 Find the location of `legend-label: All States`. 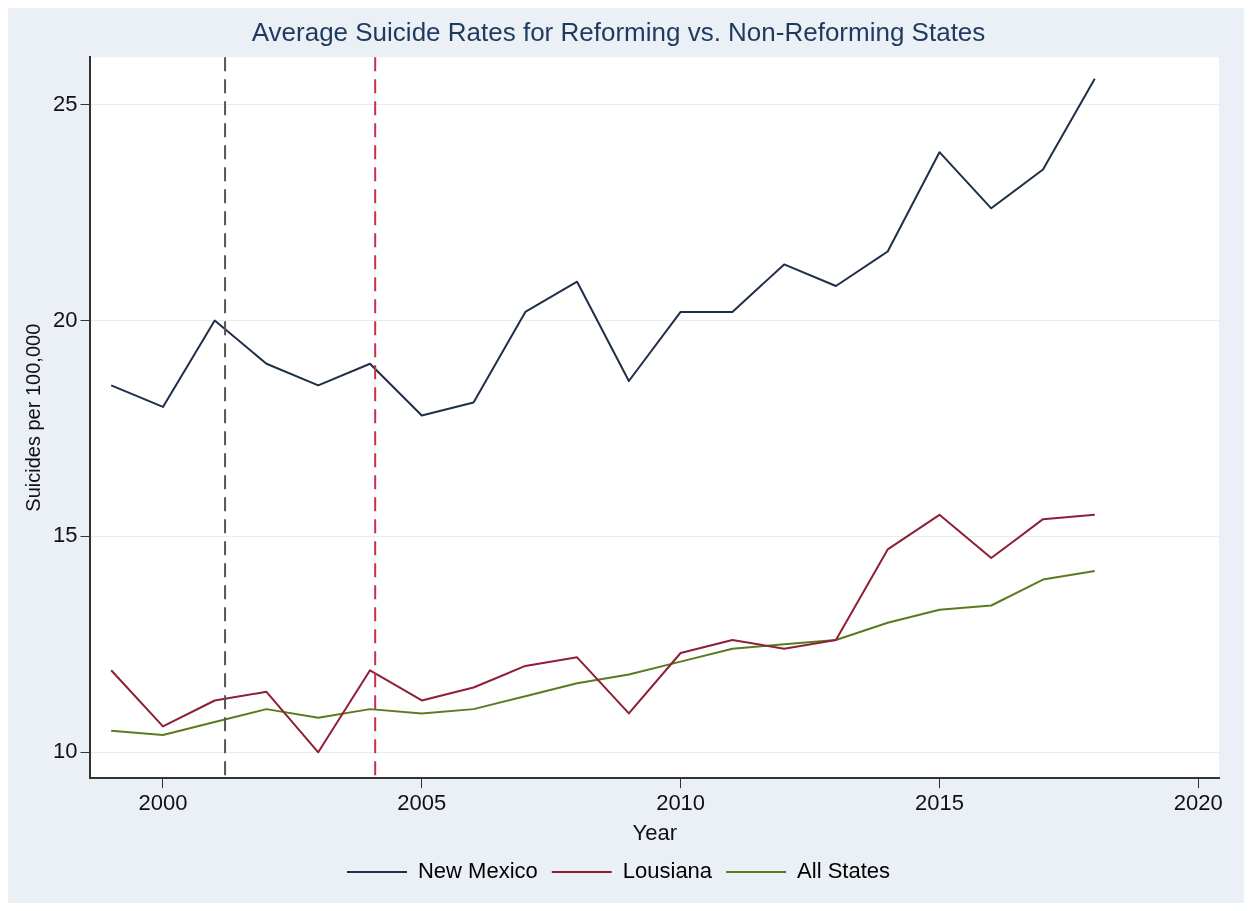

legend-label: All States is located at coordinates (844, 871).